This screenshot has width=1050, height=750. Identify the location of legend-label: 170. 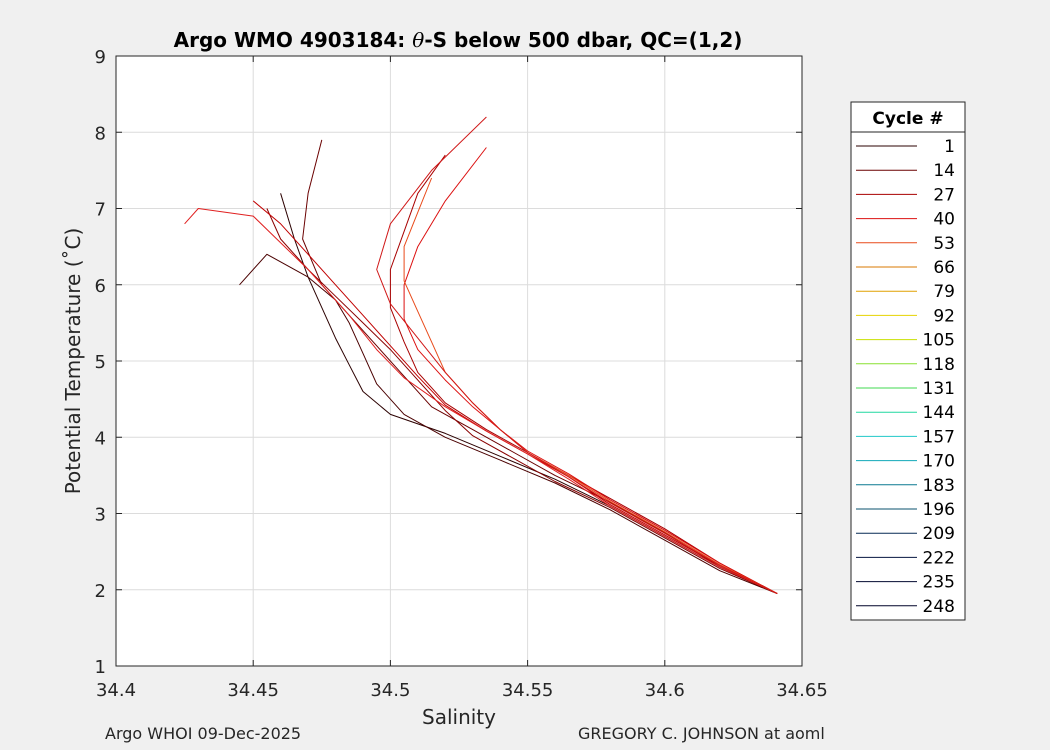
(939, 462).